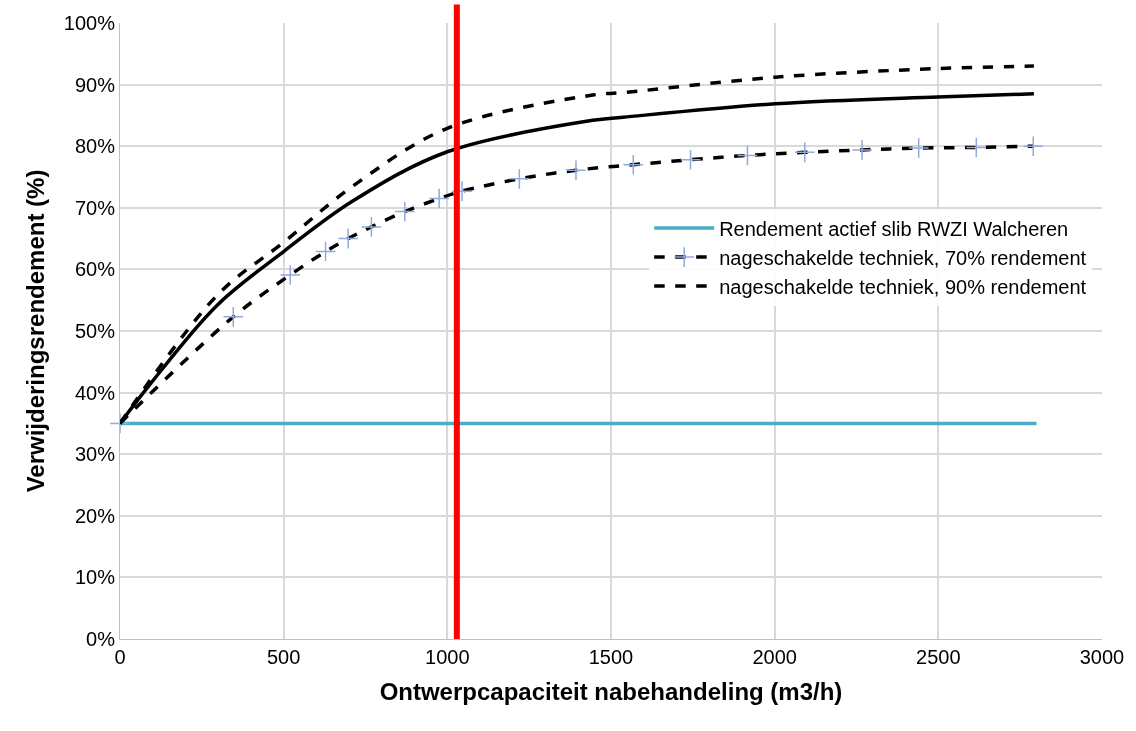  I want to click on y-tick-label: 0%, so click(101, 639).